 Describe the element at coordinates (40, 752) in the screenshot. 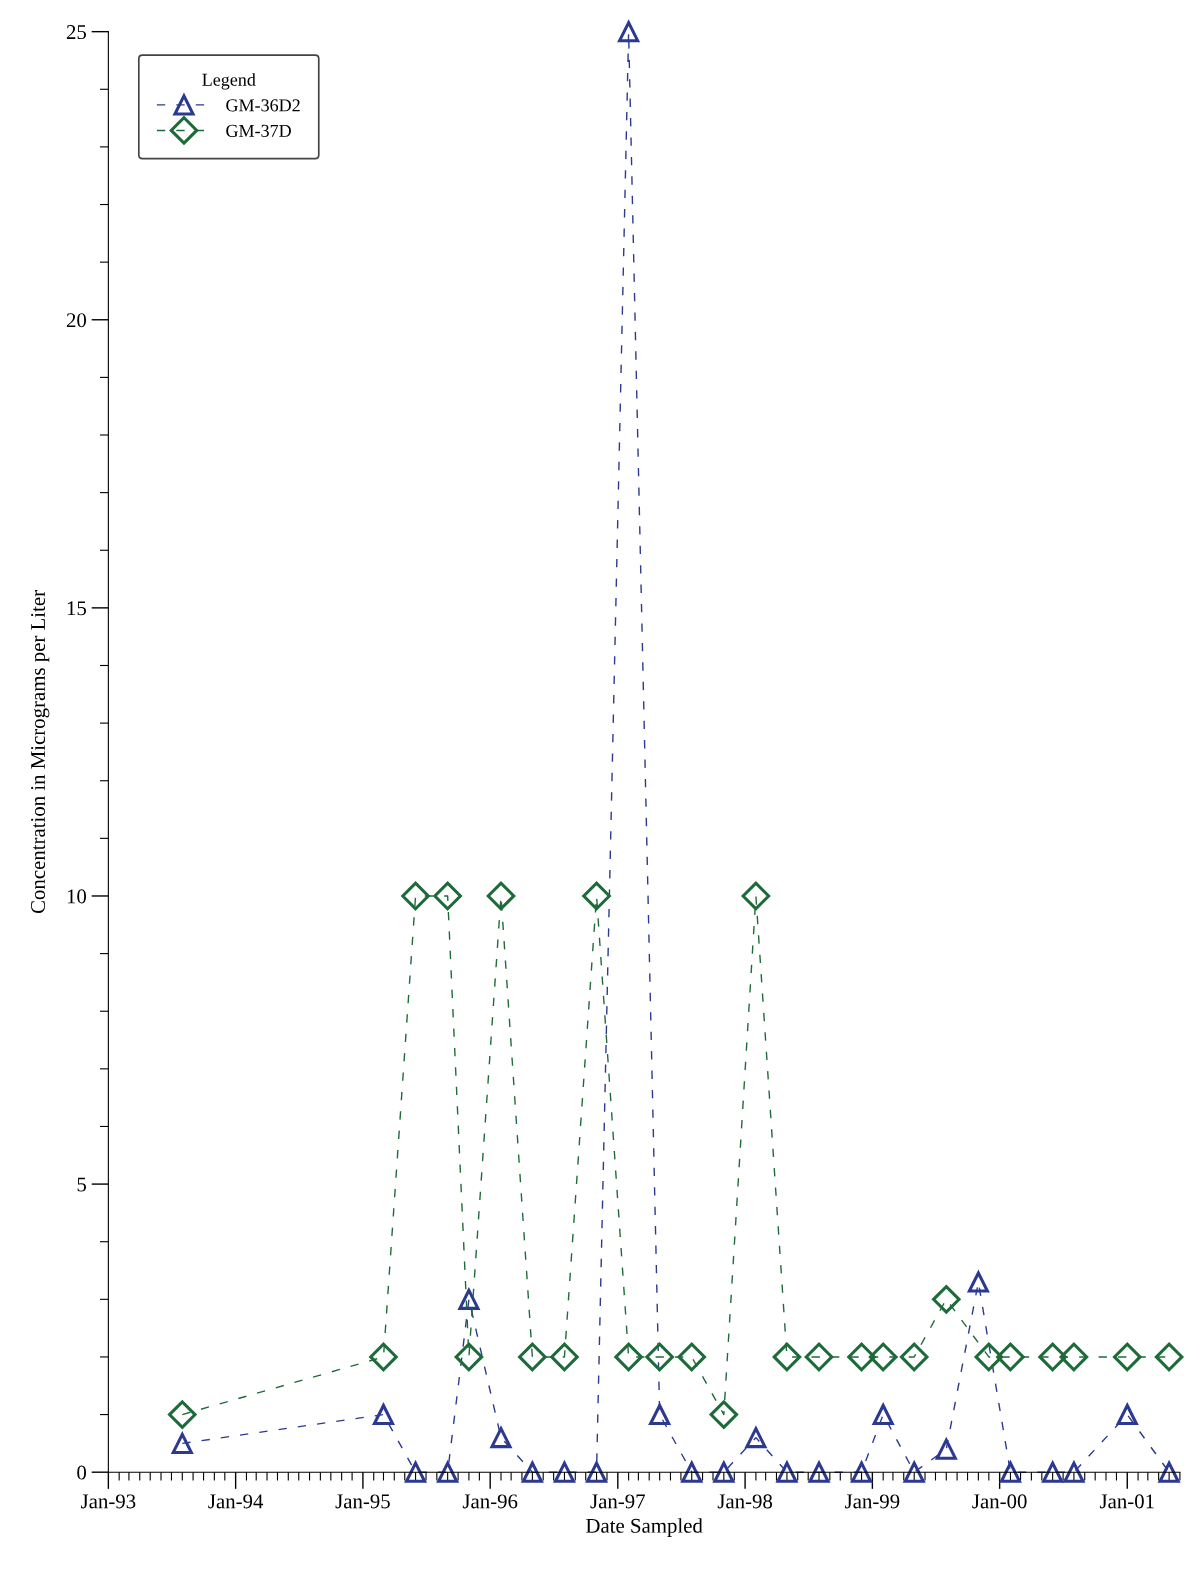

I see `y-axis-title: Concentration in Micrograms per Liter` at that location.